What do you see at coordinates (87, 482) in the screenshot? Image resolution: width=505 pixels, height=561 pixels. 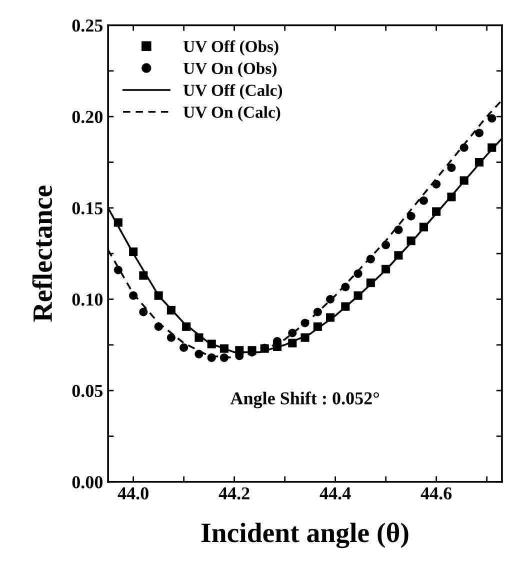 I see `y-tick-label: 0.00` at bounding box center [87, 482].